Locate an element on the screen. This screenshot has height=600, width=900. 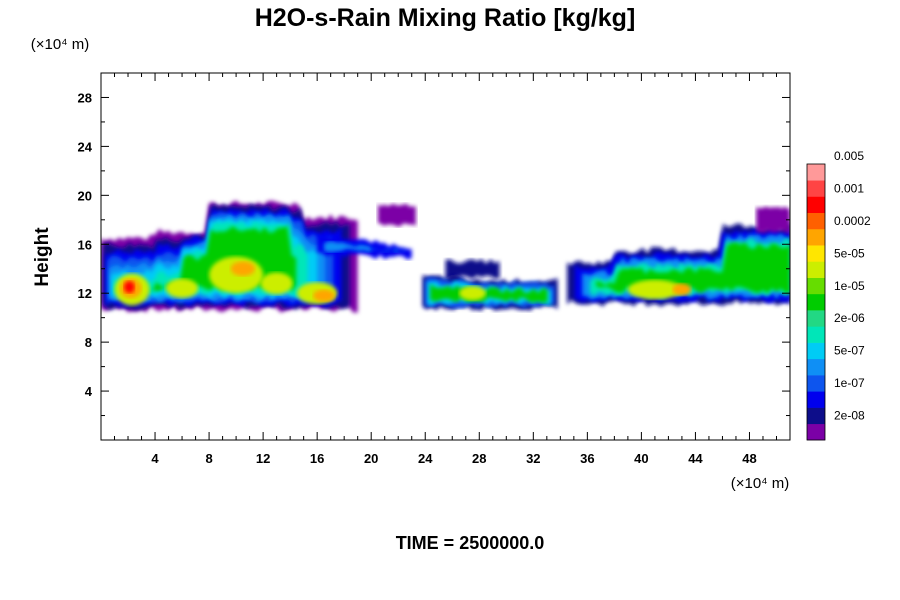
x-tick-label: 8 is located at coordinates (208, 458).